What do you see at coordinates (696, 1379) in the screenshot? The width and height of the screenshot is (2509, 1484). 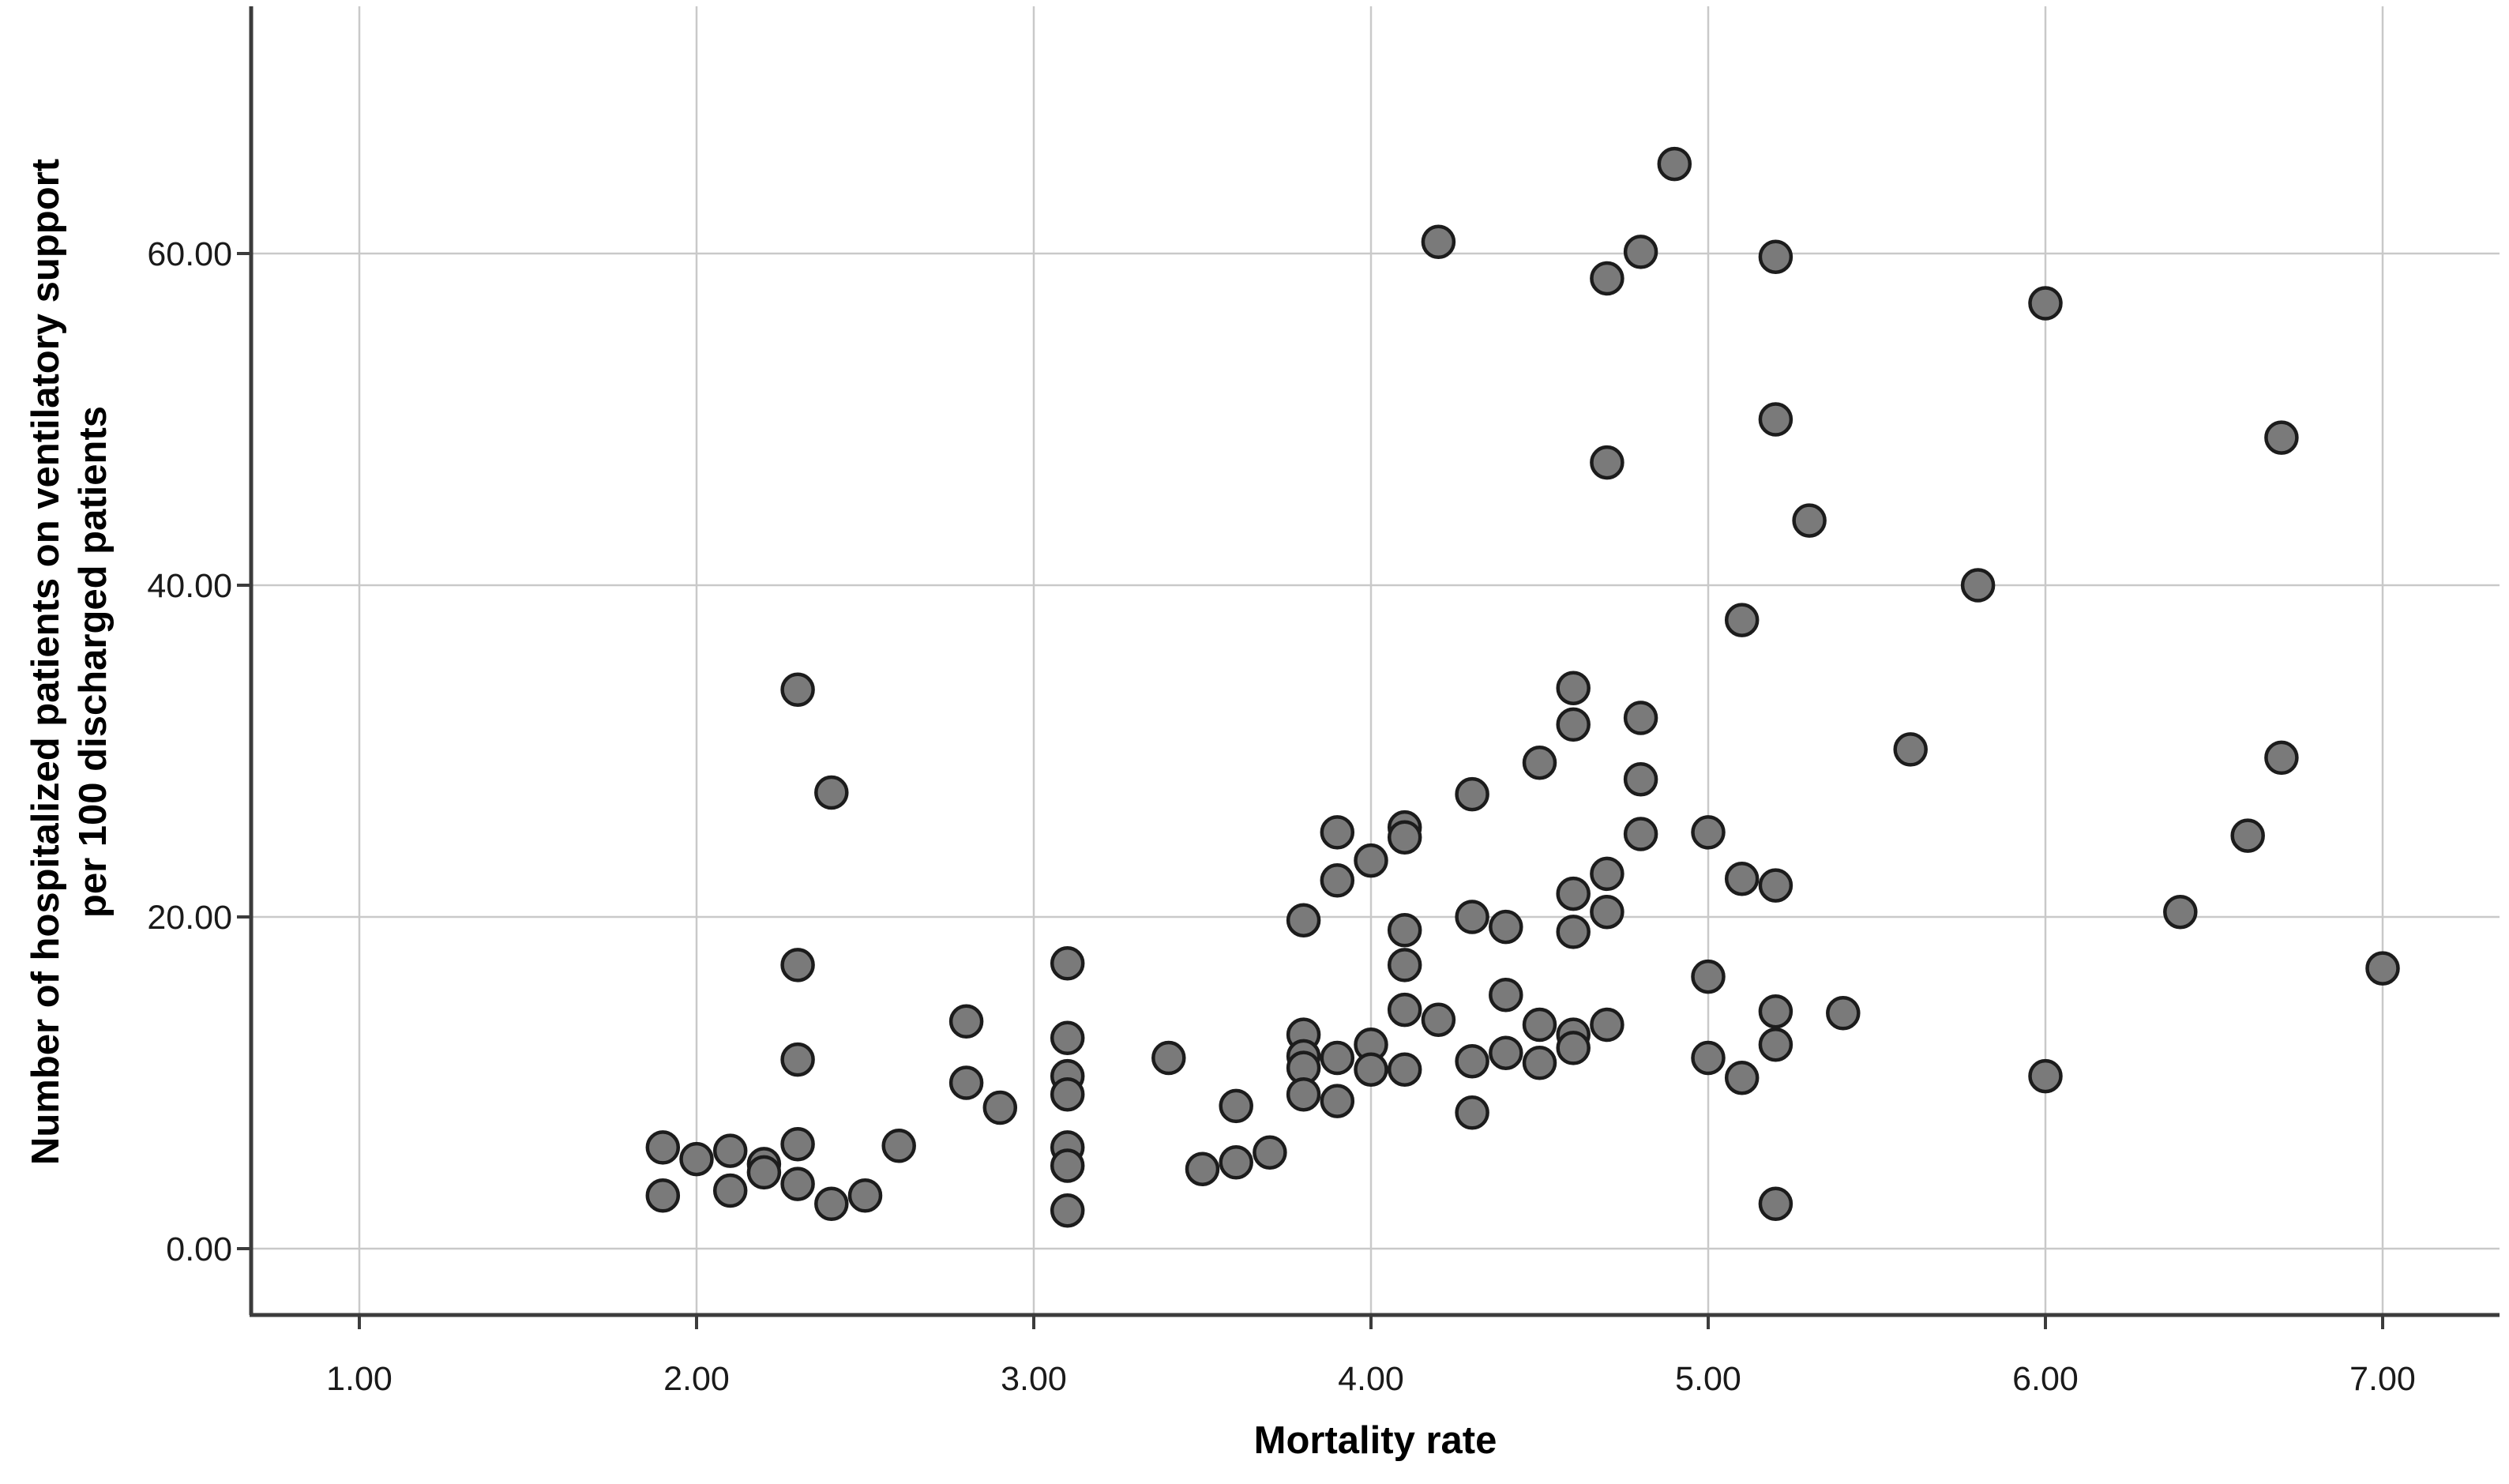 I see `x-tick-label: 2.00` at bounding box center [696, 1379].